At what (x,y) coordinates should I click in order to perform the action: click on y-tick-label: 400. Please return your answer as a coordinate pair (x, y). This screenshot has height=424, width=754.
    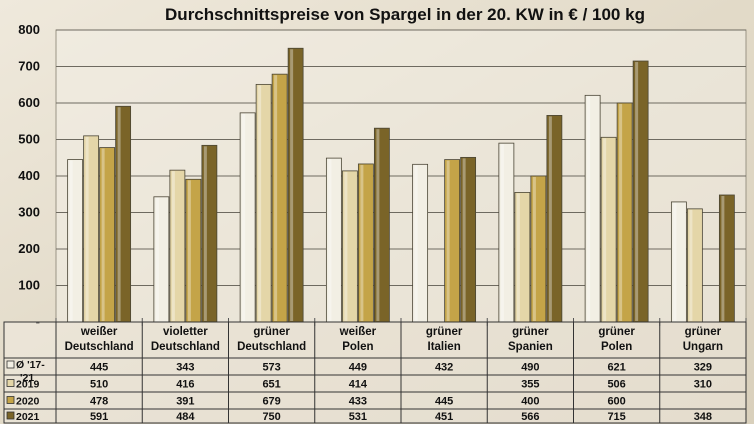
    Looking at the image, I should click on (29, 175).